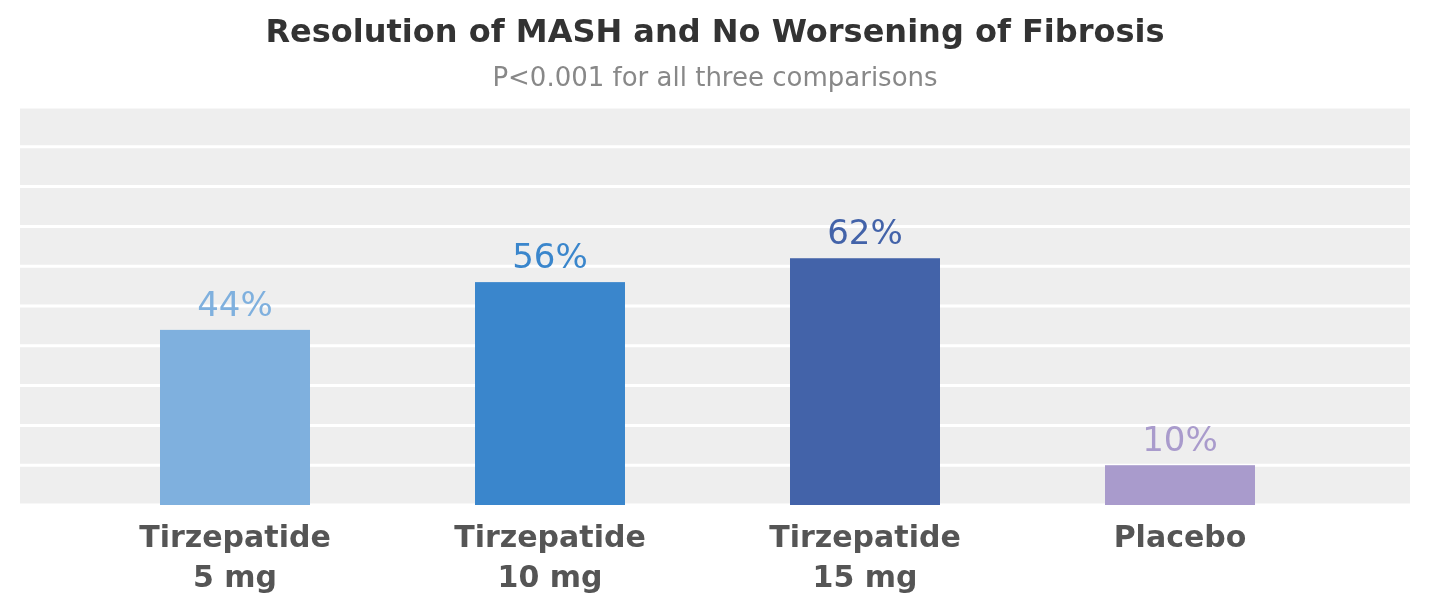 This screenshot has width=1430, height=601. Describe the element at coordinates (865, 556) in the screenshot. I see `x-tick-label: Tirzepatide 15 mg` at that location.